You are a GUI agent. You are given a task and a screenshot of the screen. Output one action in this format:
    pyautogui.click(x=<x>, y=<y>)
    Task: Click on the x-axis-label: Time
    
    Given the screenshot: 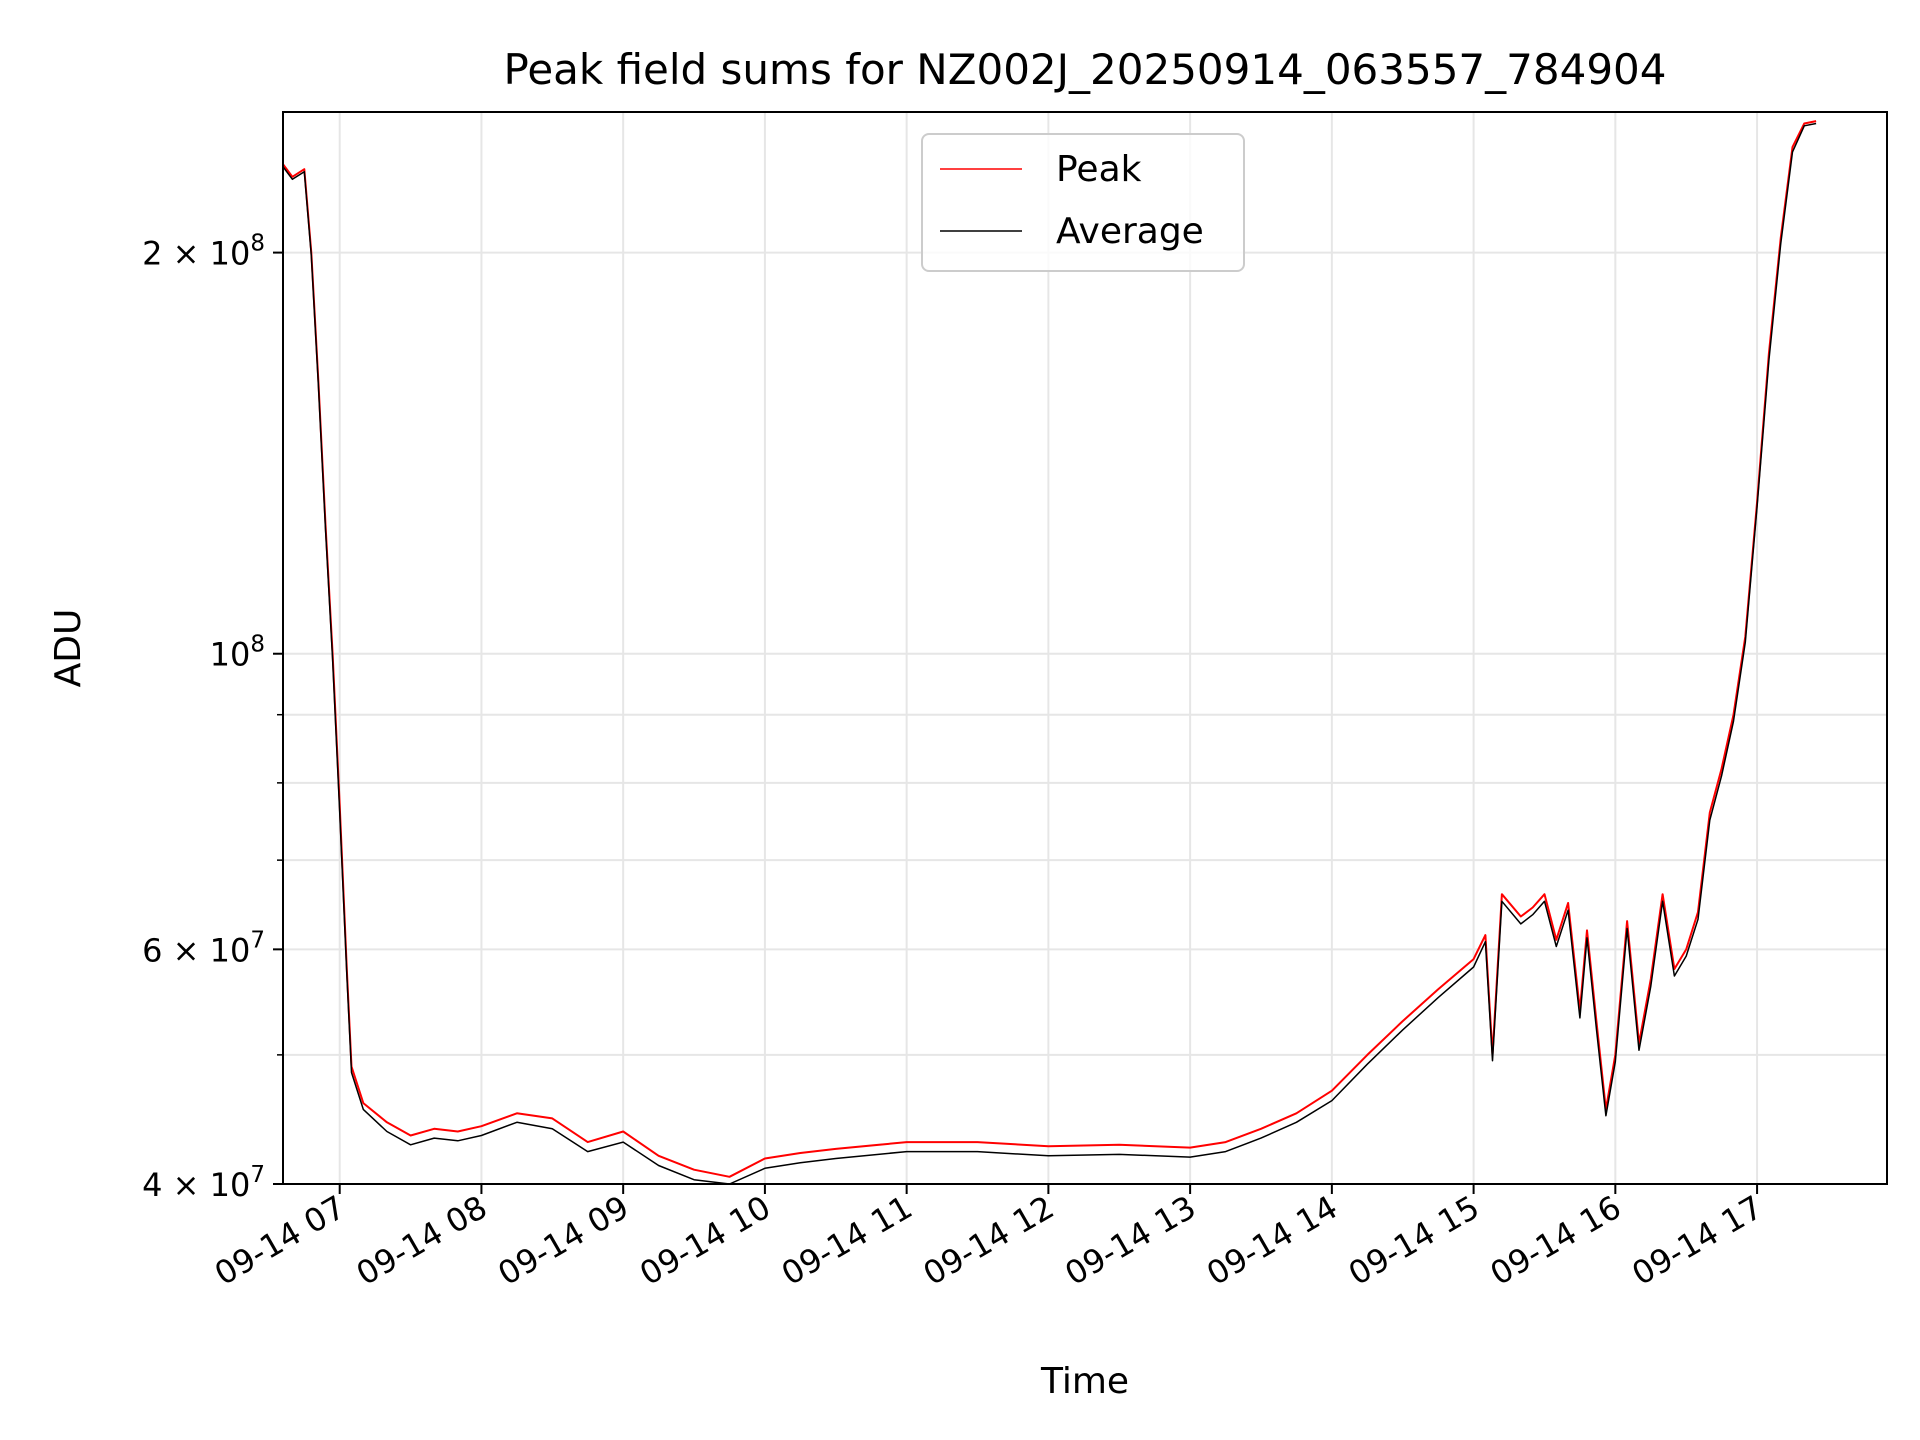 What is the action you would take?
    pyautogui.click(x=1084, y=1381)
    